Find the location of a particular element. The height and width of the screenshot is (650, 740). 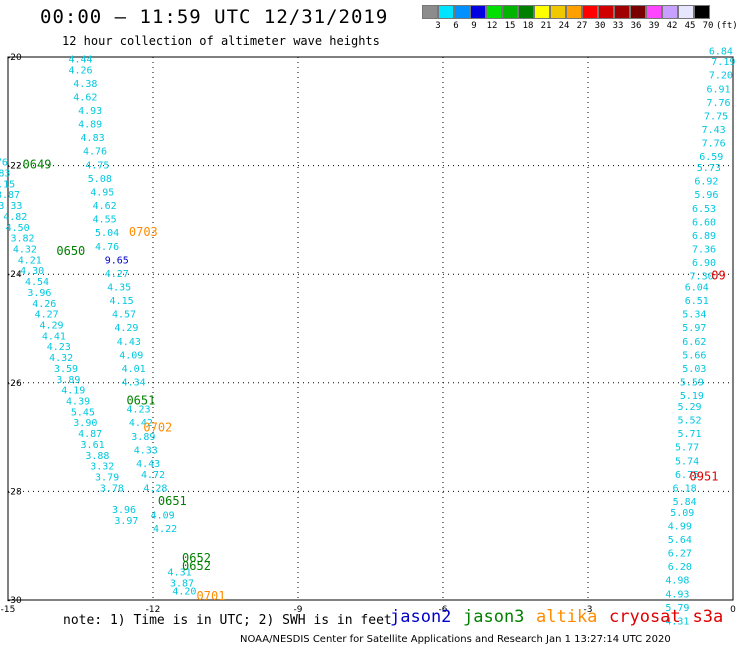

wave-height-value: 4.44 is located at coordinates (80, 59).